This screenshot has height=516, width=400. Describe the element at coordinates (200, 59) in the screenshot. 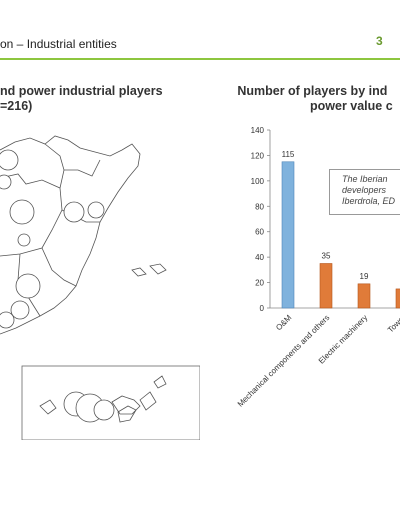

I see `header-rule` at that location.